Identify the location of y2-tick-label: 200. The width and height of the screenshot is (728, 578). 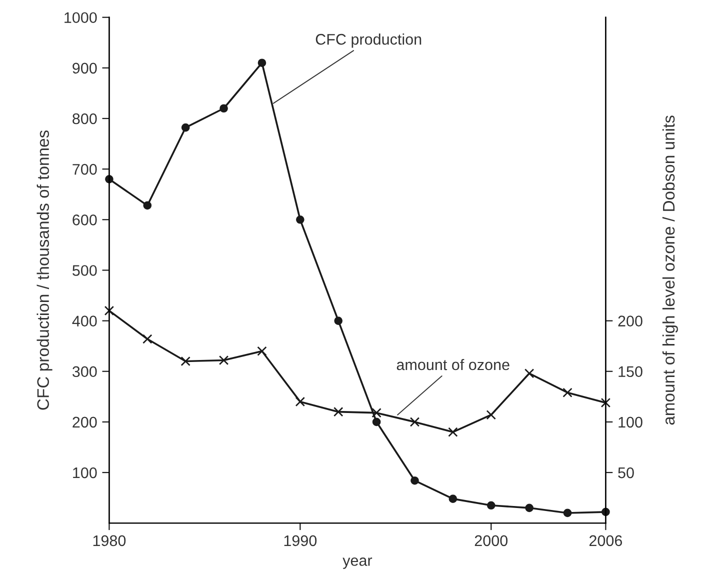
(630, 321).